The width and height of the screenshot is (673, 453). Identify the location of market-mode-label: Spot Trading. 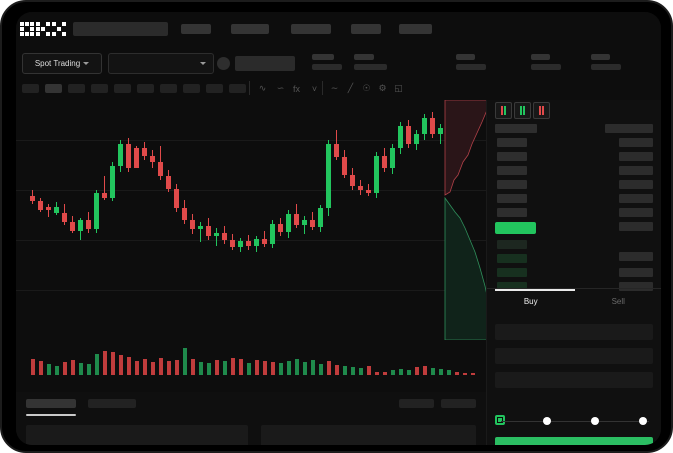
(57, 63).